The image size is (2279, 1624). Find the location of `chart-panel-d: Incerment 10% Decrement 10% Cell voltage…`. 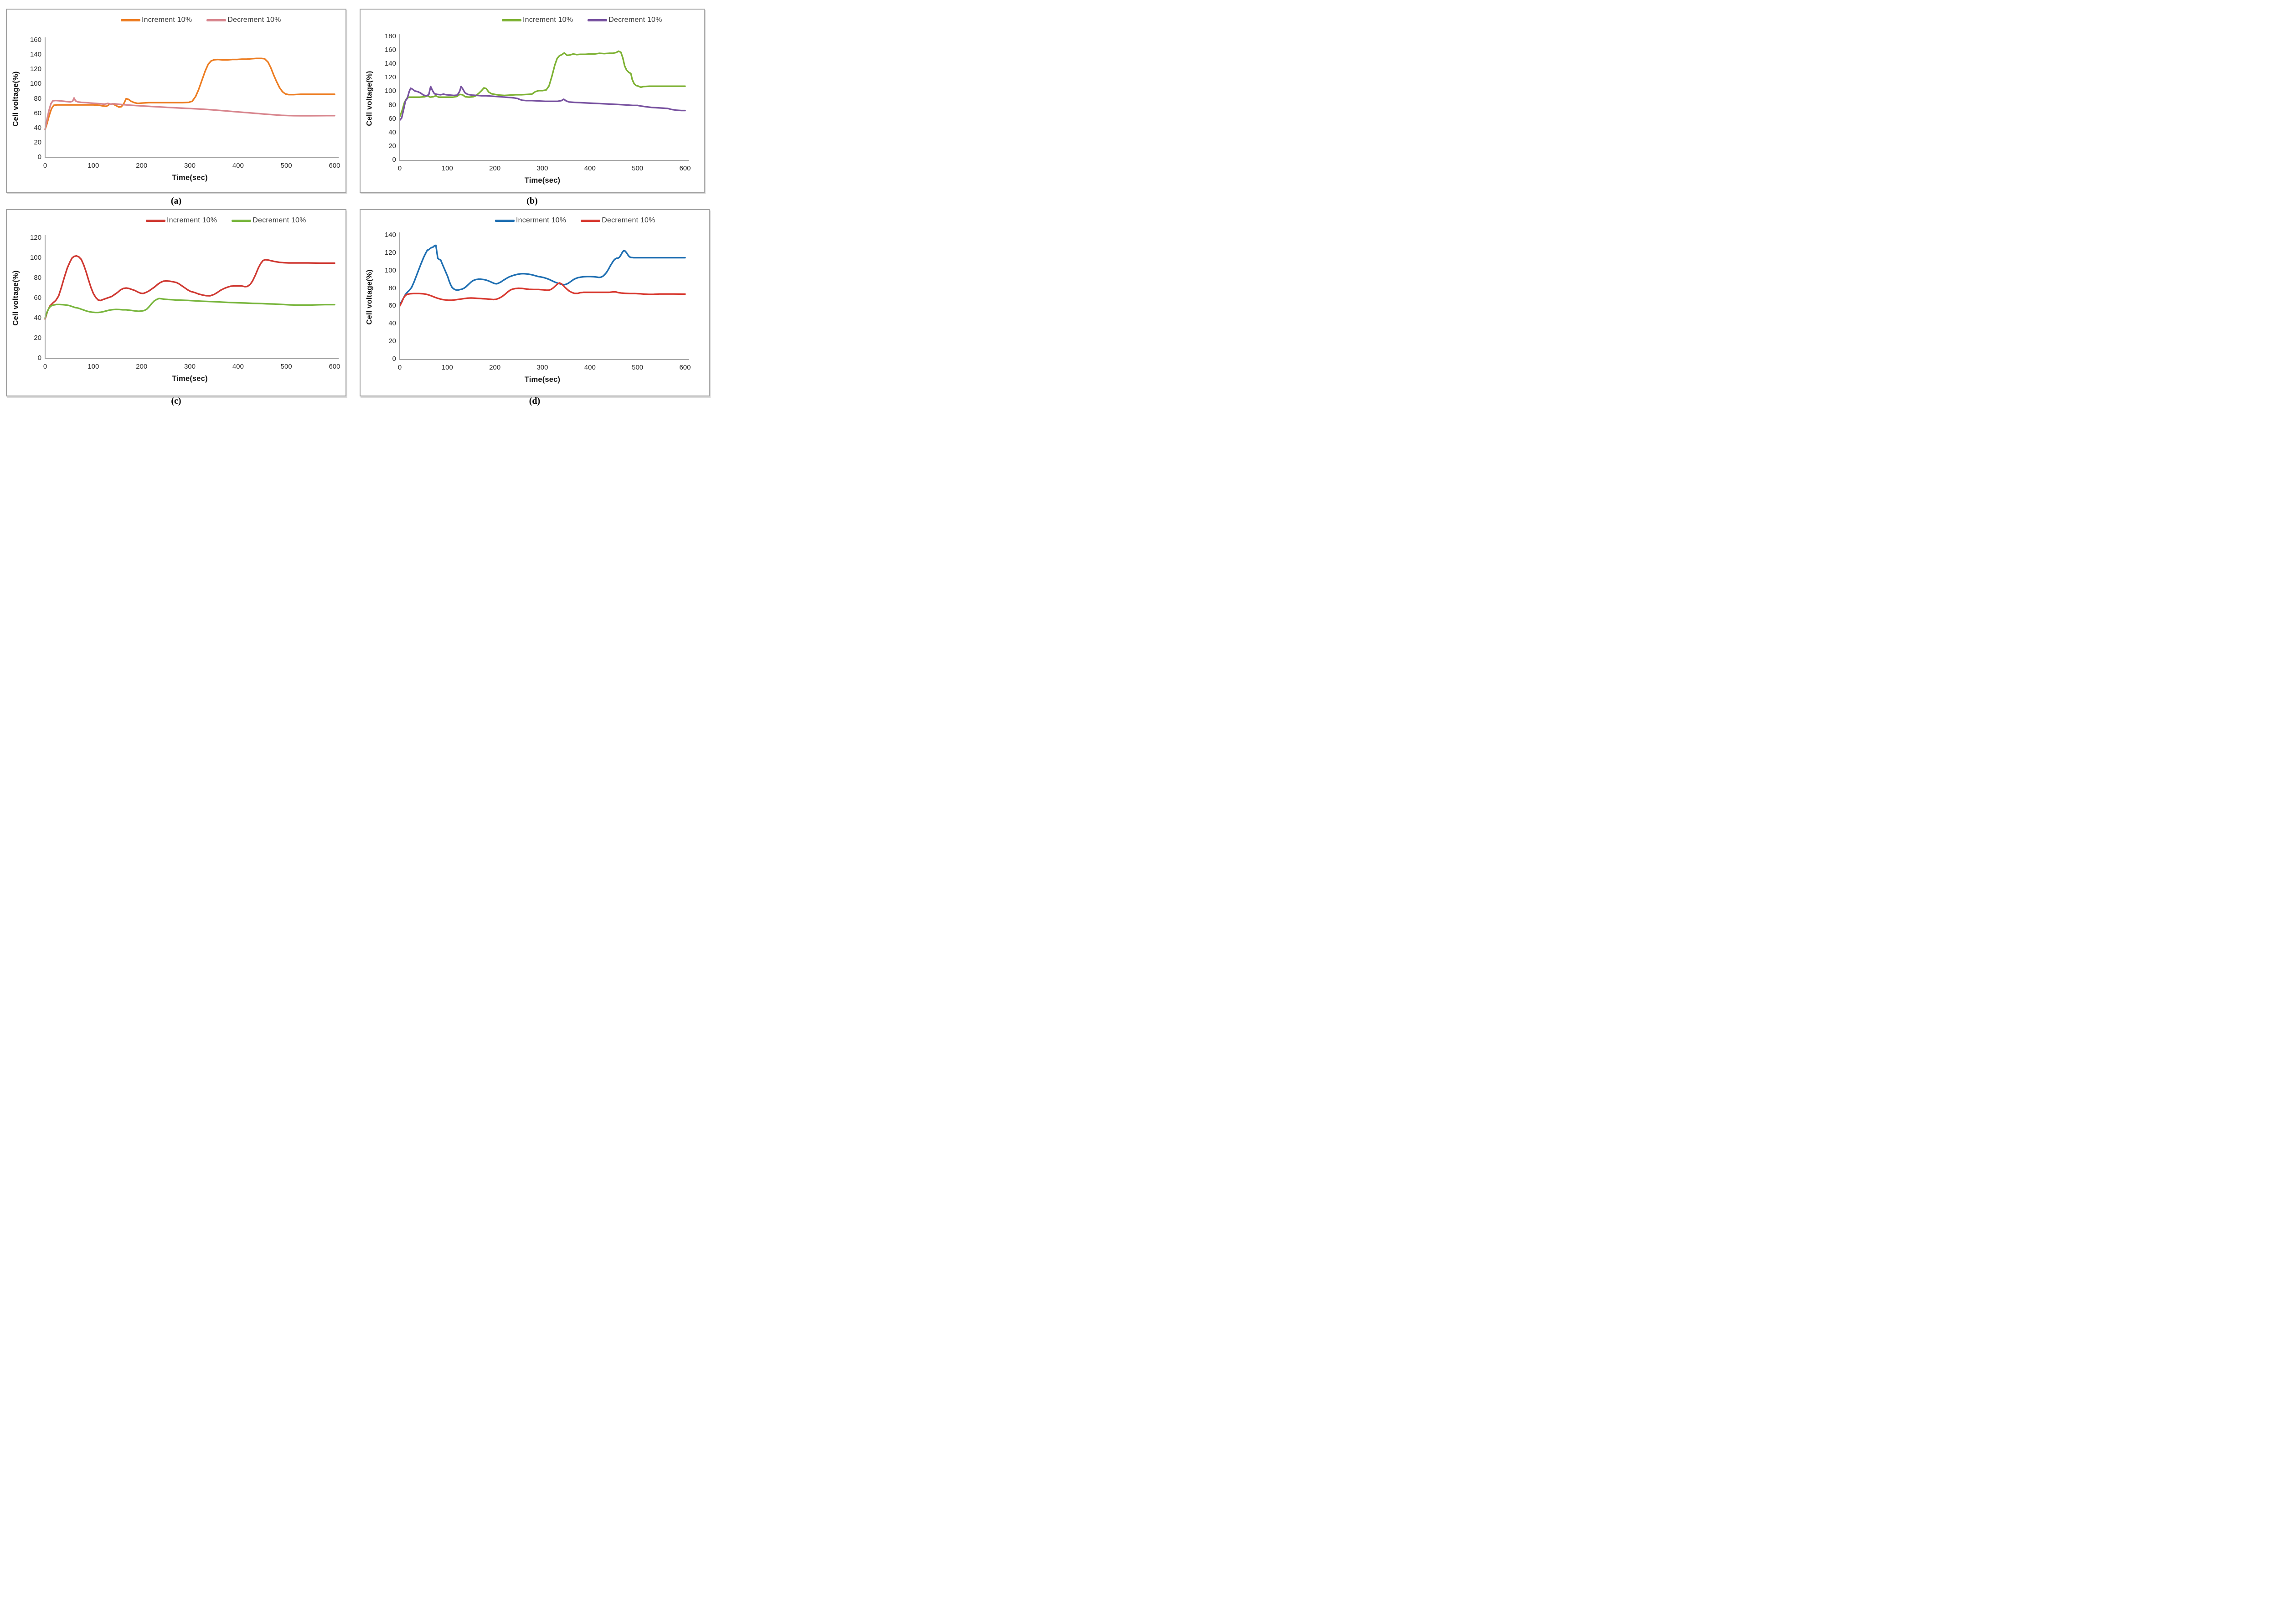

chart-panel-d: Incerment 10% Decrement 10% Cell voltage… is located at coordinates (535, 302).